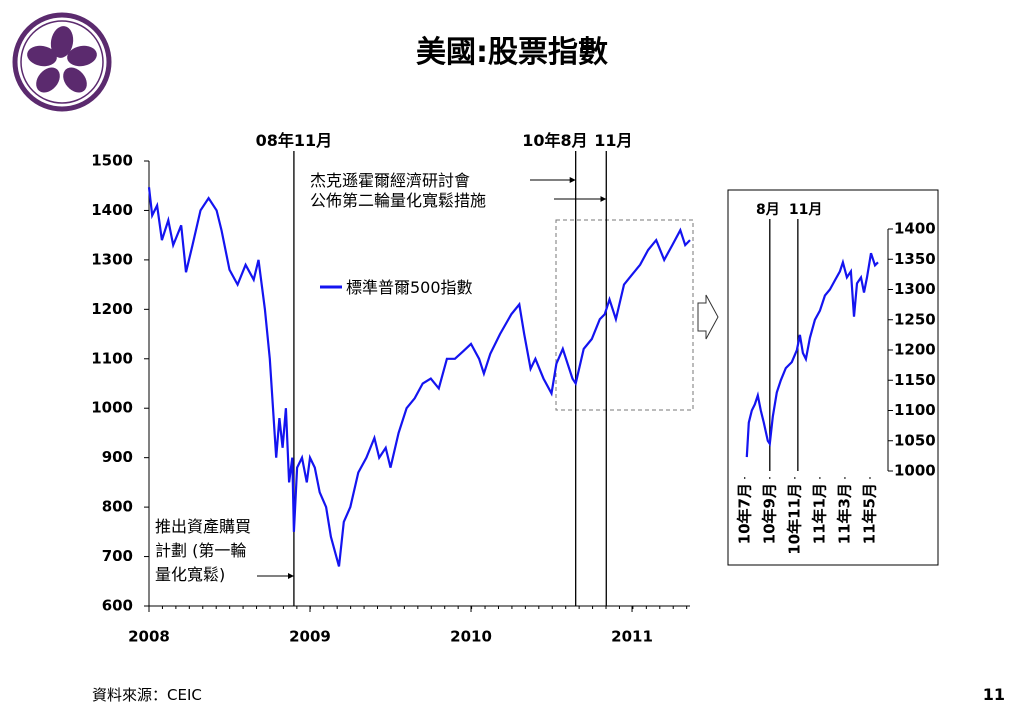  Describe the element at coordinates (203, 526) in the screenshot. I see `annotation: 推出資產購買` at that location.